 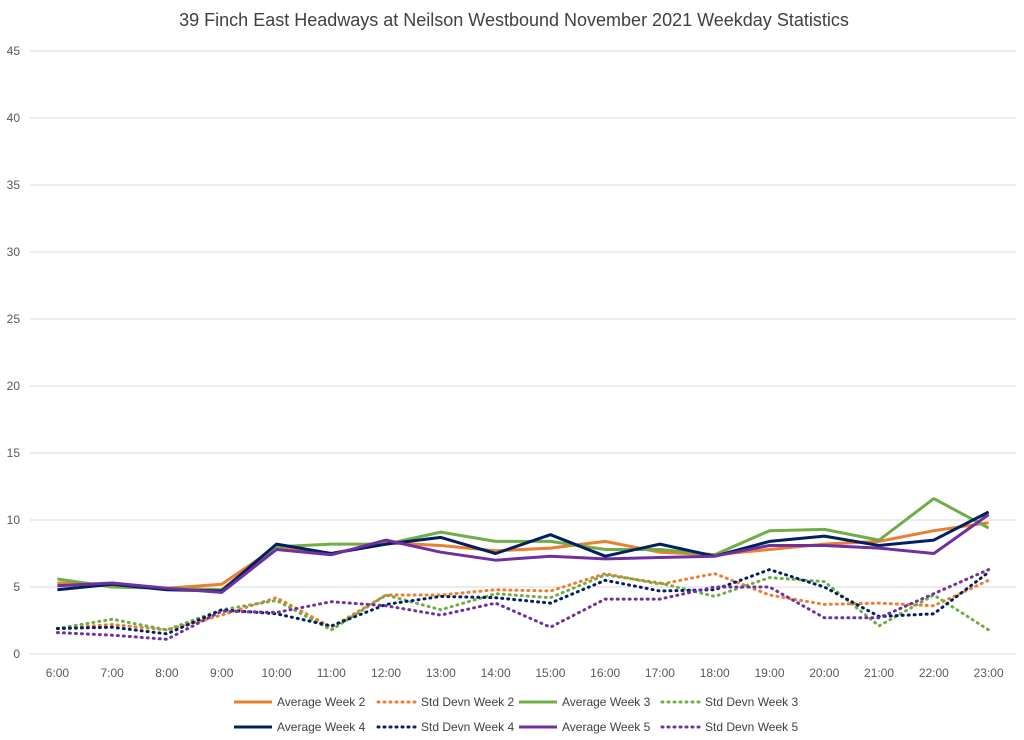 I want to click on y-tick-label: 25, so click(x=14, y=319).